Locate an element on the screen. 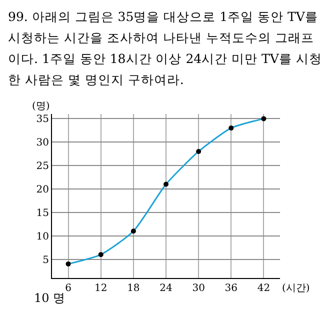  x-tick-label: 42 is located at coordinates (263, 288).